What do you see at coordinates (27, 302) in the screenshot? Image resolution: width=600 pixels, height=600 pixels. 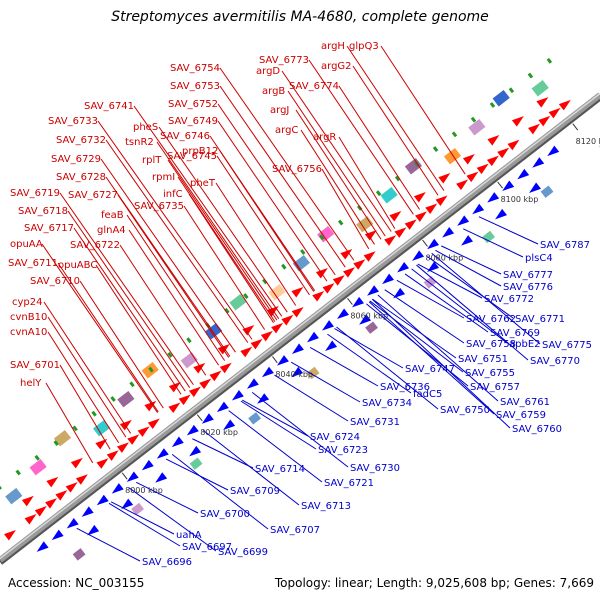 I see `forward-gene-label: cyp24` at bounding box center [27, 302].